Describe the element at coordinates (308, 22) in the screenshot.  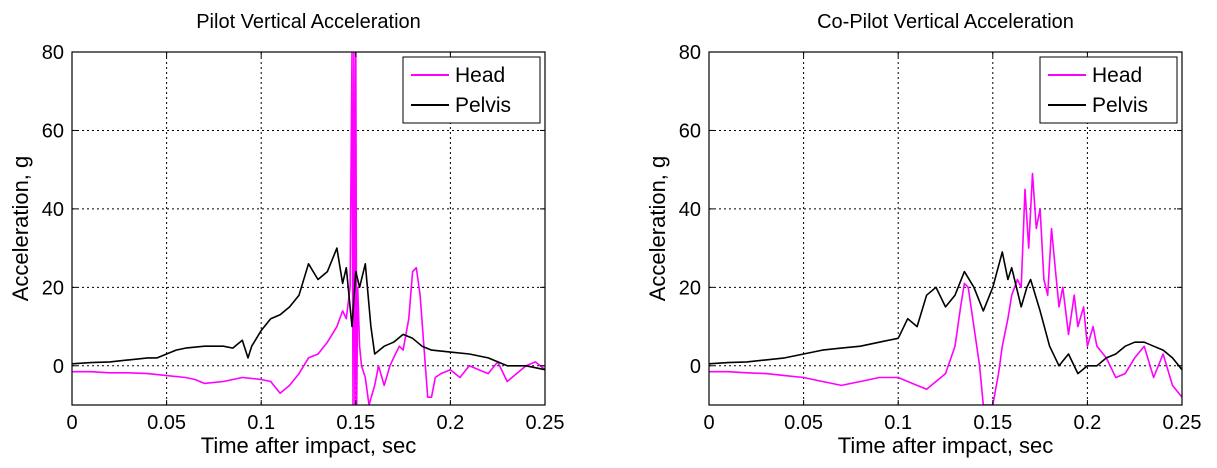
I see `chart-title: Pilot Vertical Acceleration` at that location.